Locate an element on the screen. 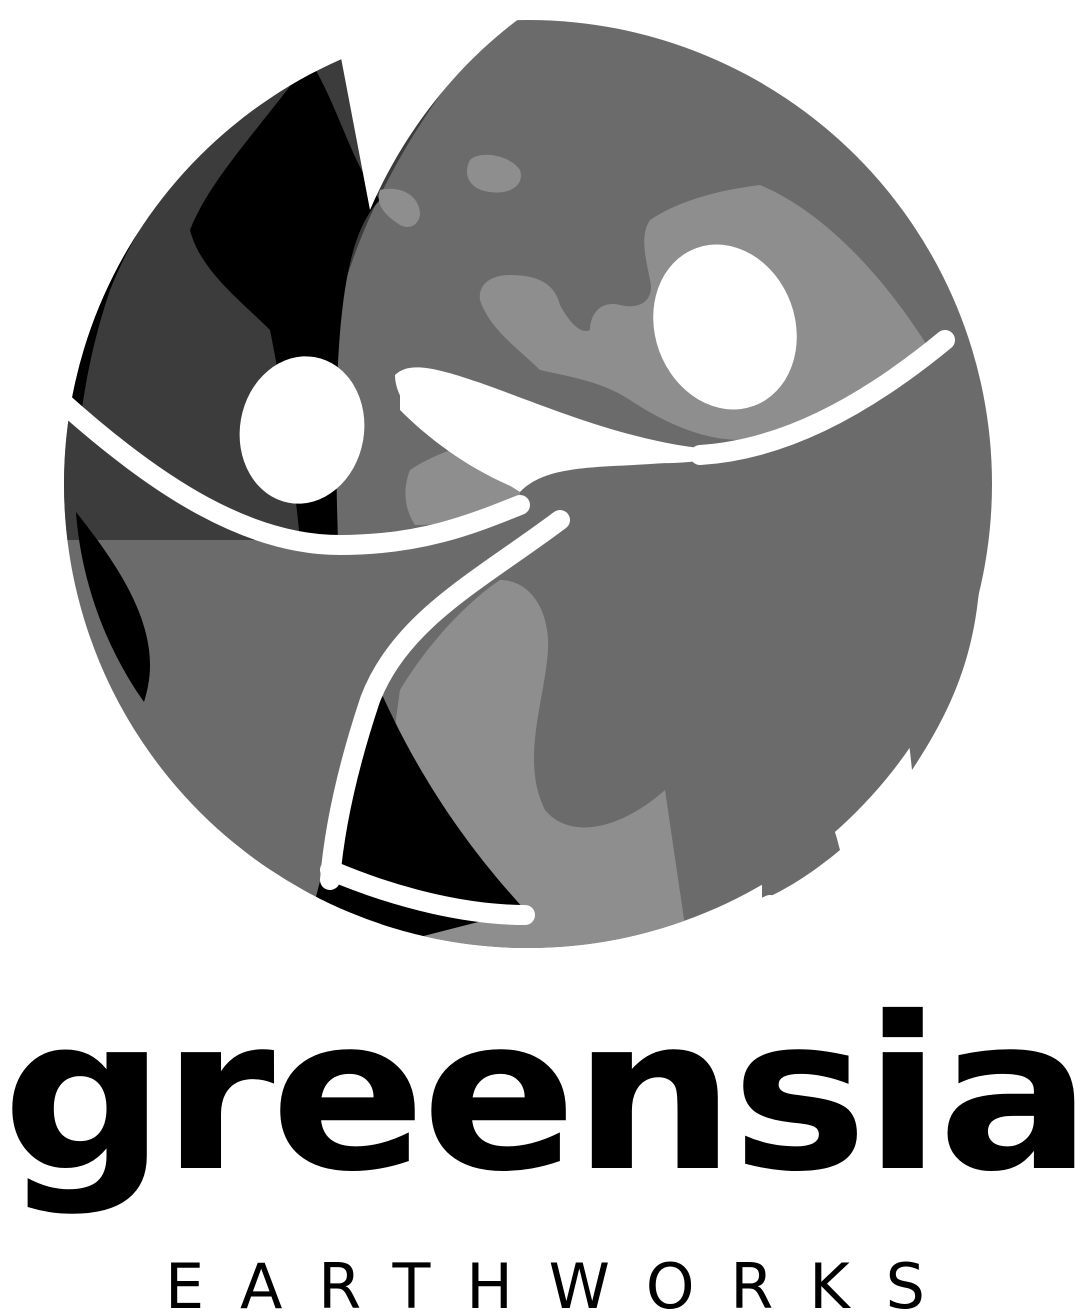 The width and height of the screenshot is (1090, 1316). tagline-wordmark: EARTHWORKS is located at coordinates (545, 1284).